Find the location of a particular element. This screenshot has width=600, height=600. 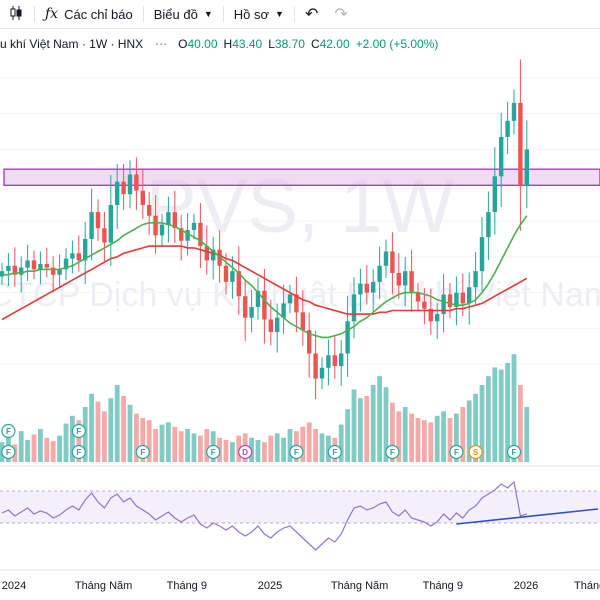

symbol-title: u khí Việt Nam · 1W · HNX is located at coordinates (72, 44).